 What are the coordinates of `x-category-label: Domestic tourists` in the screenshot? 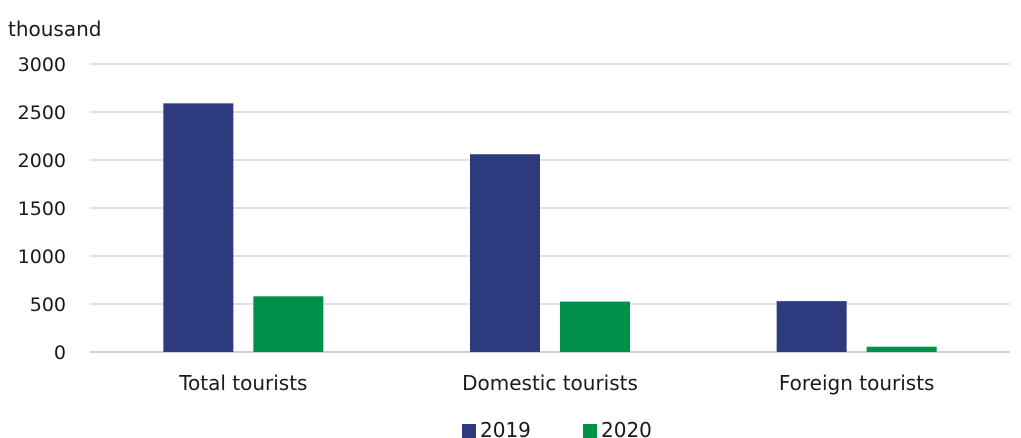 It's located at (550, 383).